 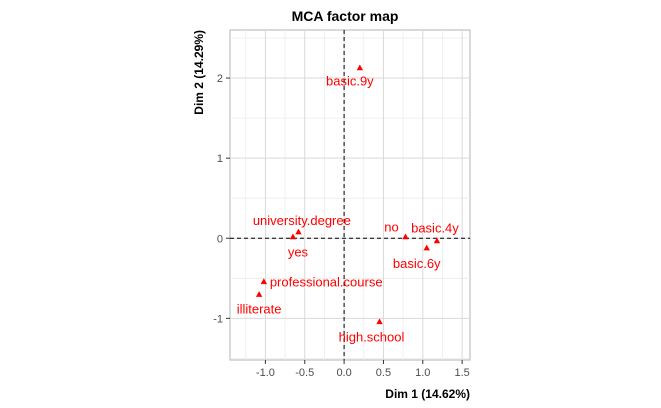 What do you see at coordinates (220, 159) in the screenshot?
I see `y-tick-label: 1` at bounding box center [220, 159].